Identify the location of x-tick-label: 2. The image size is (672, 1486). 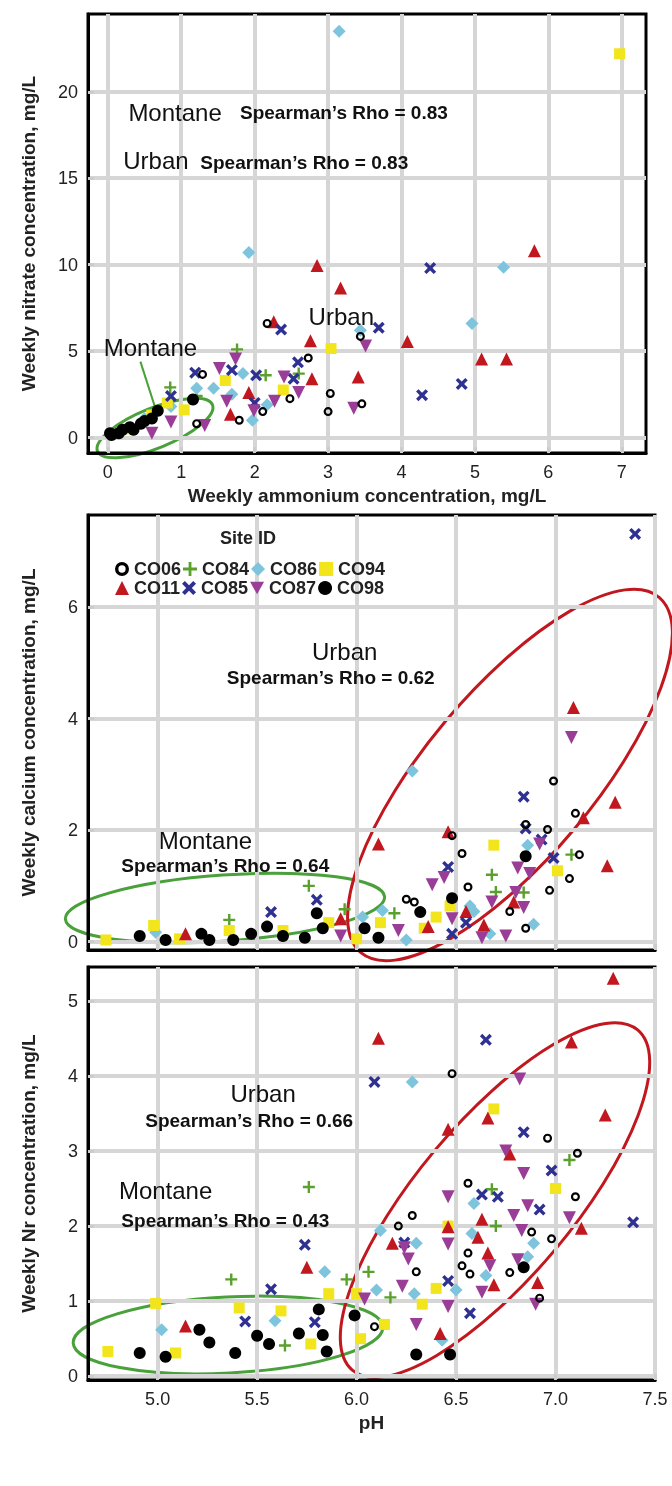
(254, 472).